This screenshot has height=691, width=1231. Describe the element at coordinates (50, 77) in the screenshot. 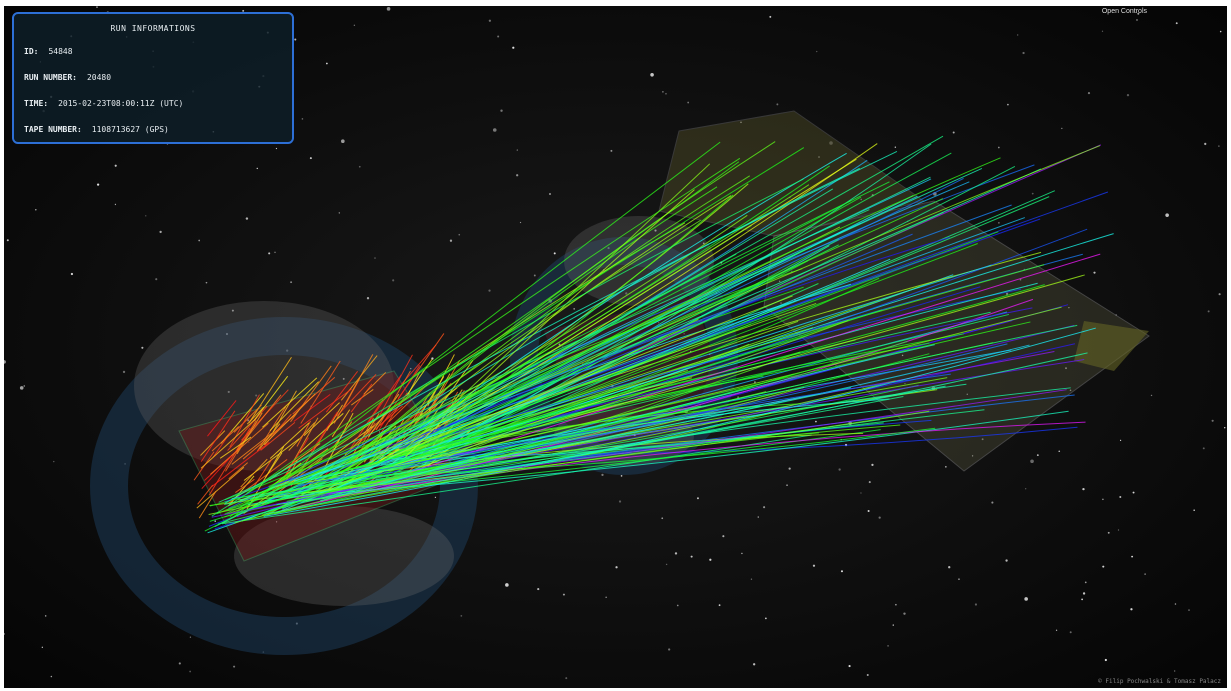

I see `info-label: RUN NUMBER:` at that location.